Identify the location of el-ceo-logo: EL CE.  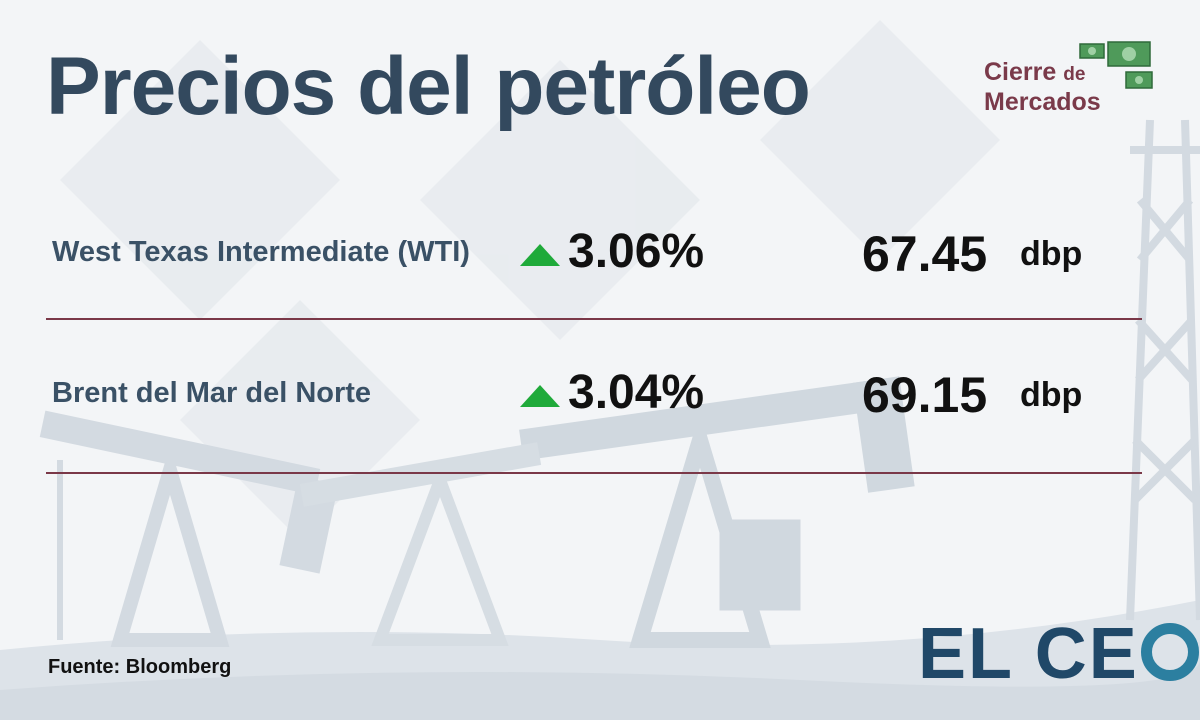
(1058, 654).